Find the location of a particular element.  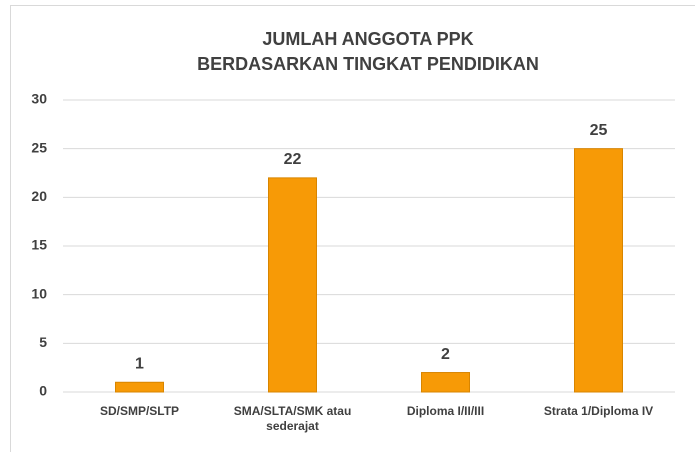

y-tick-label: 15 is located at coordinates (39, 245).